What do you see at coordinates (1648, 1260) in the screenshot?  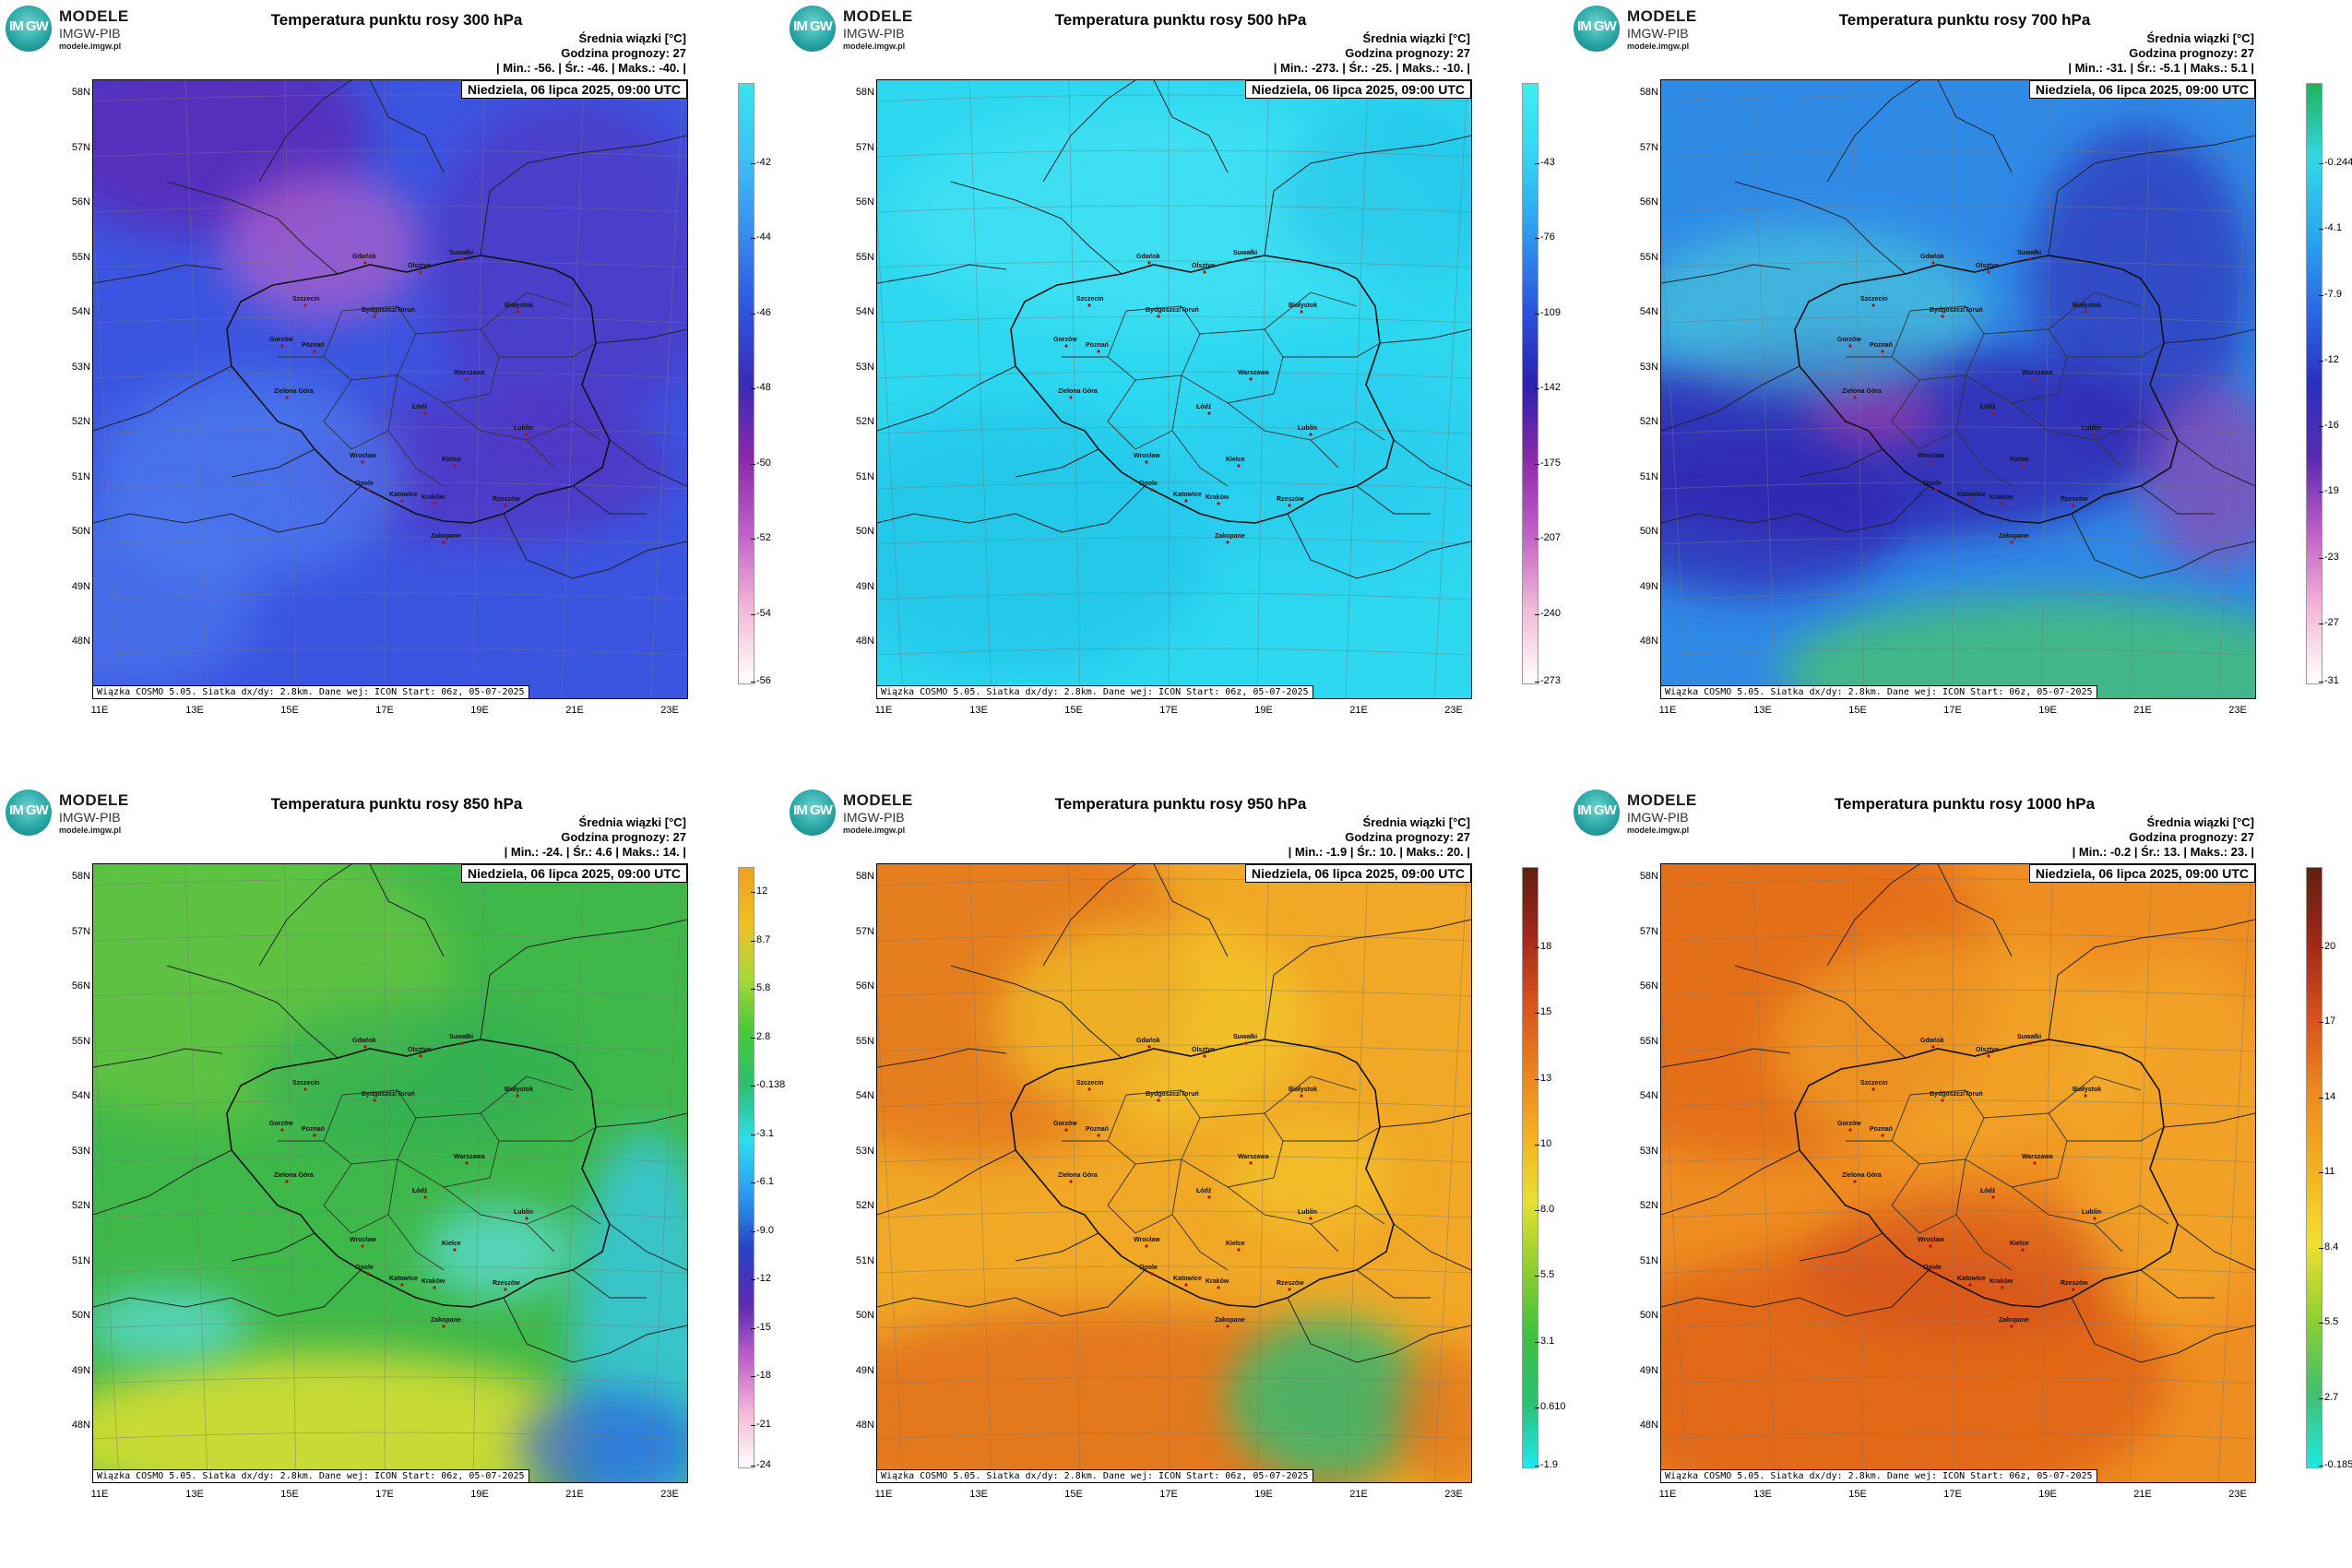 I see `latitude-label: 51N` at bounding box center [1648, 1260].